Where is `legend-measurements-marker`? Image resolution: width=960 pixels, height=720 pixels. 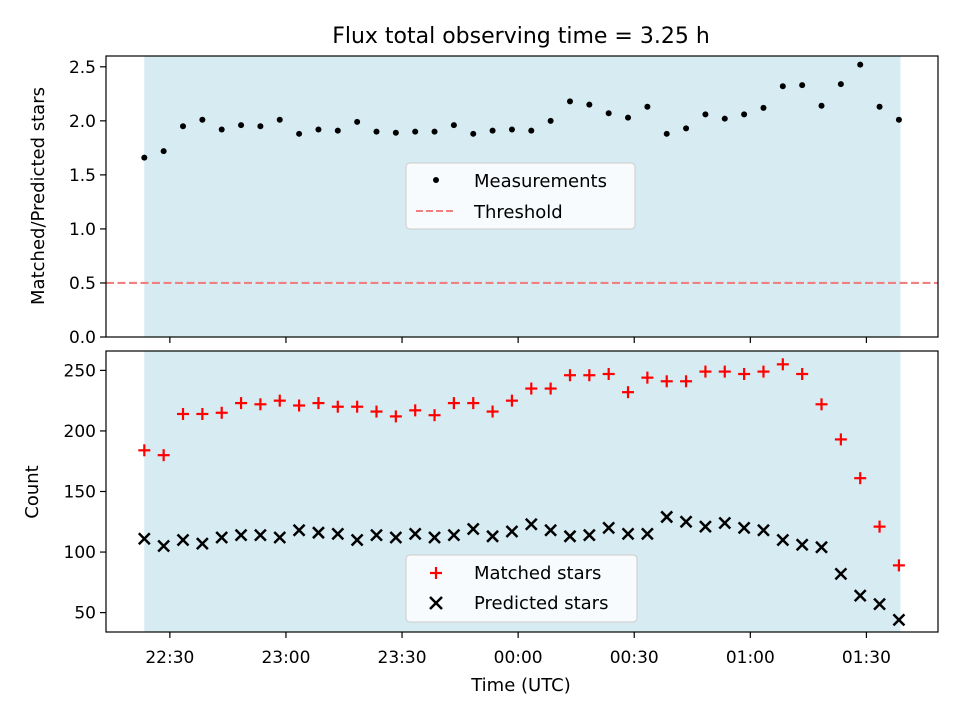
legend-measurements-marker is located at coordinates (436, 180).